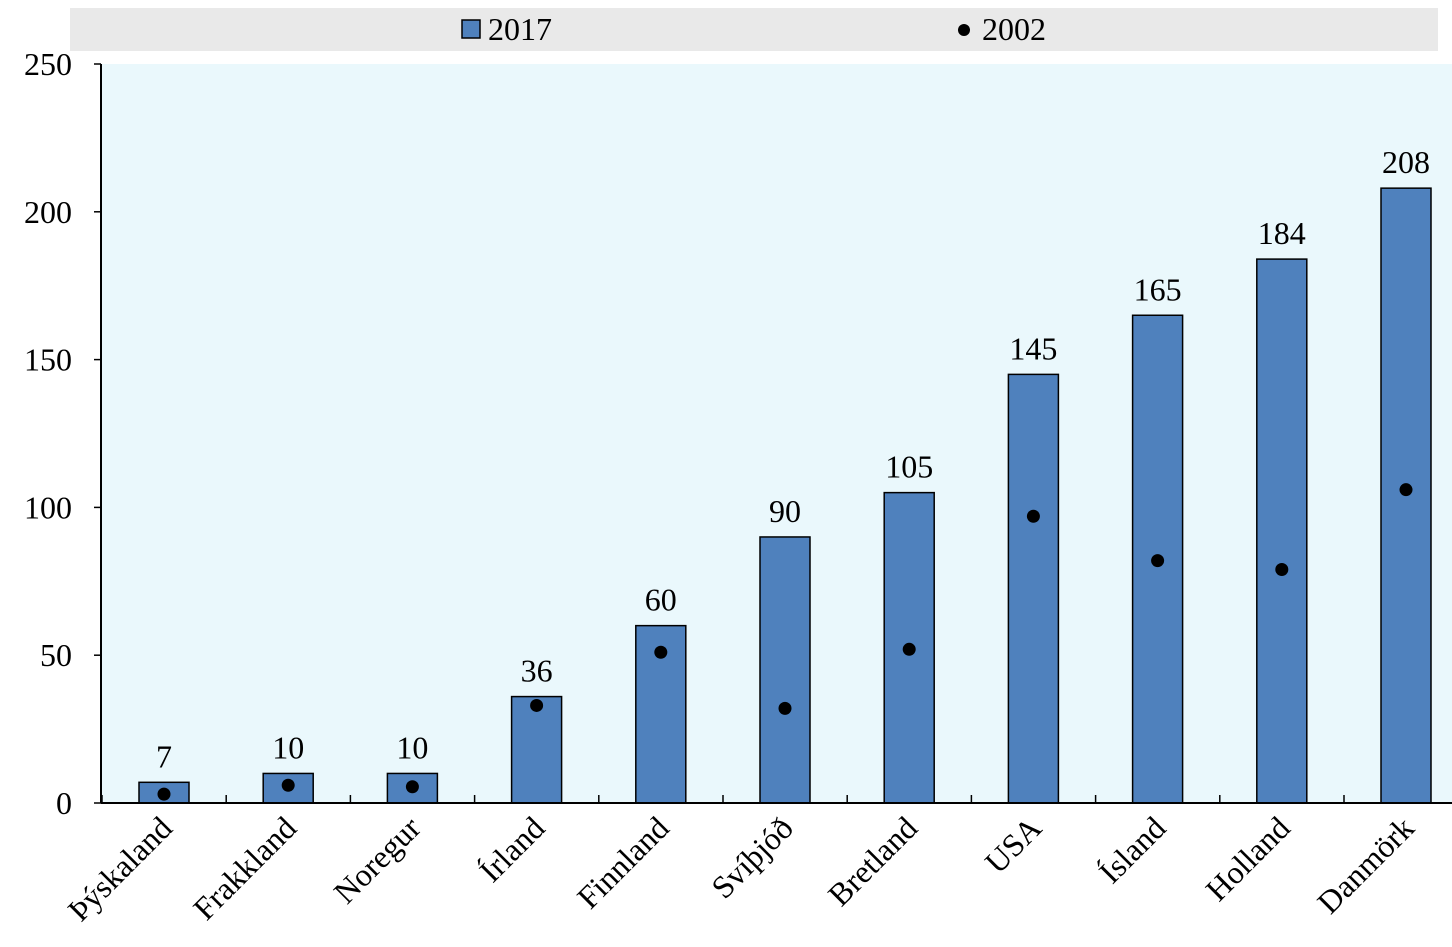 The width and height of the screenshot is (1452, 947). What do you see at coordinates (119, 868) in the screenshot?
I see `x-tick-label: Þýskaland` at bounding box center [119, 868].